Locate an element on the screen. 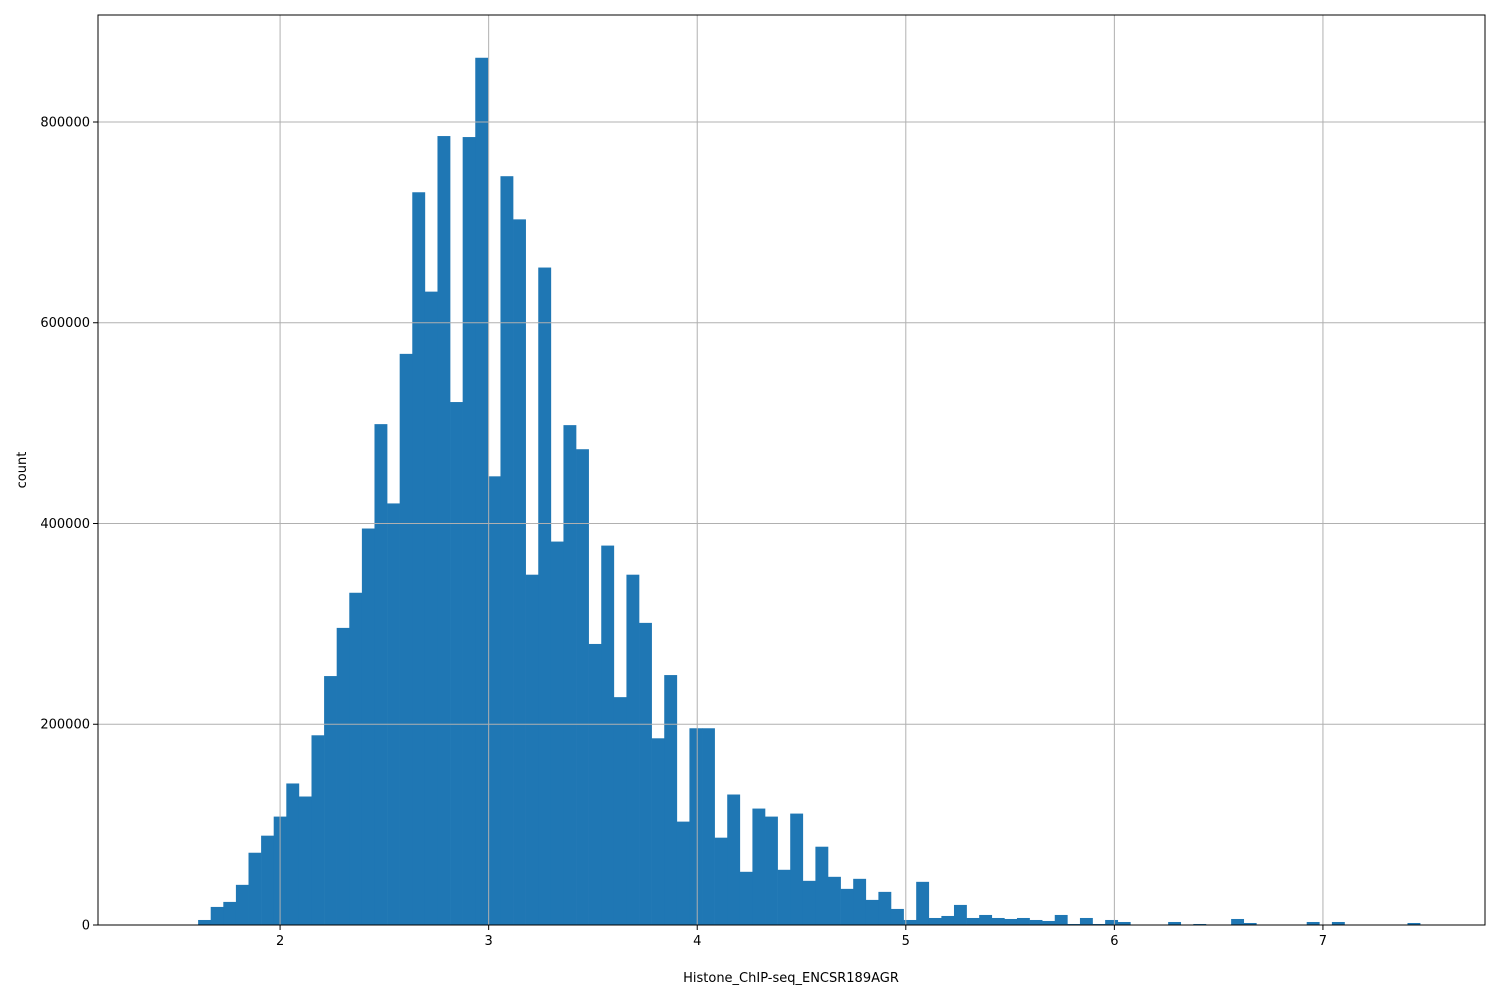 The image size is (1500, 1000). y-tick-label: 0 is located at coordinates (86, 926).